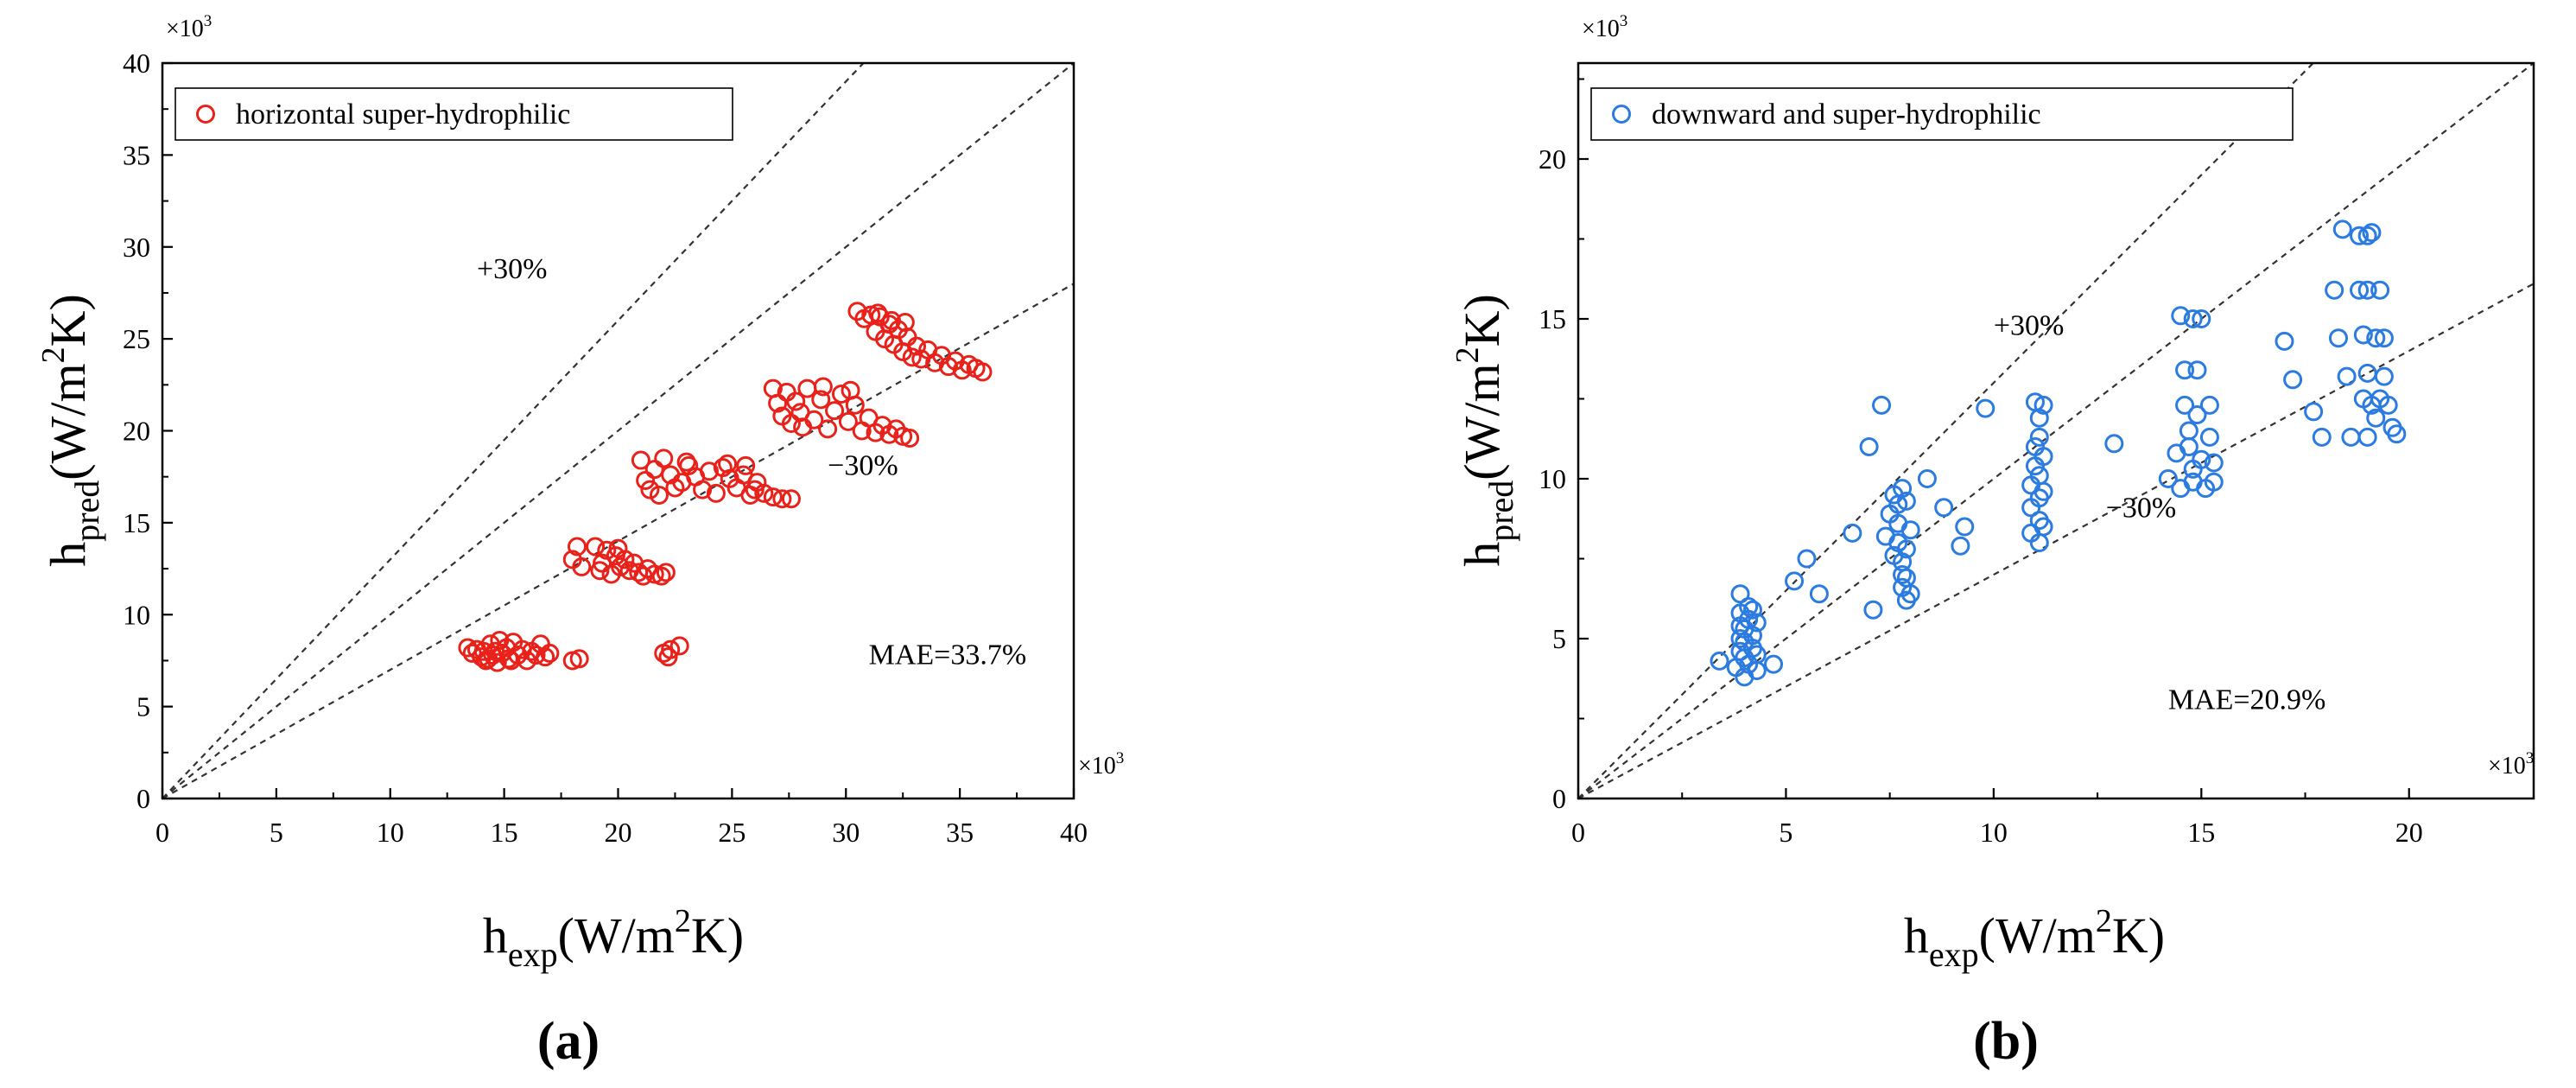 The height and width of the screenshot is (1088, 2576). What do you see at coordinates (205, 114) in the screenshot?
I see `legend-marker` at bounding box center [205, 114].